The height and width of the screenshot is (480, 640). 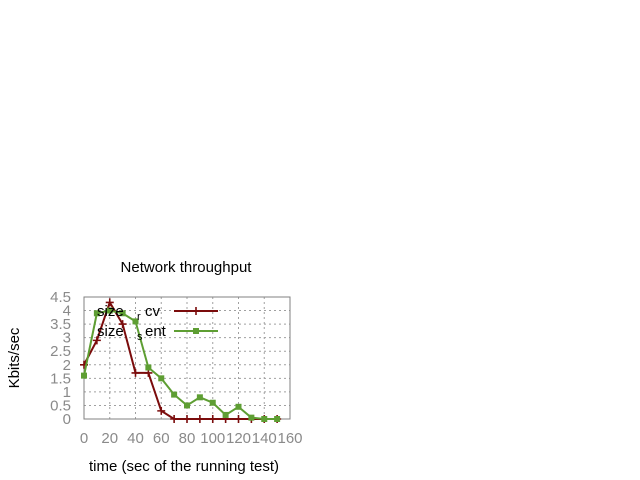 What do you see at coordinates (67, 311) in the screenshot?
I see `y-tick-label: 4` at bounding box center [67, 311].